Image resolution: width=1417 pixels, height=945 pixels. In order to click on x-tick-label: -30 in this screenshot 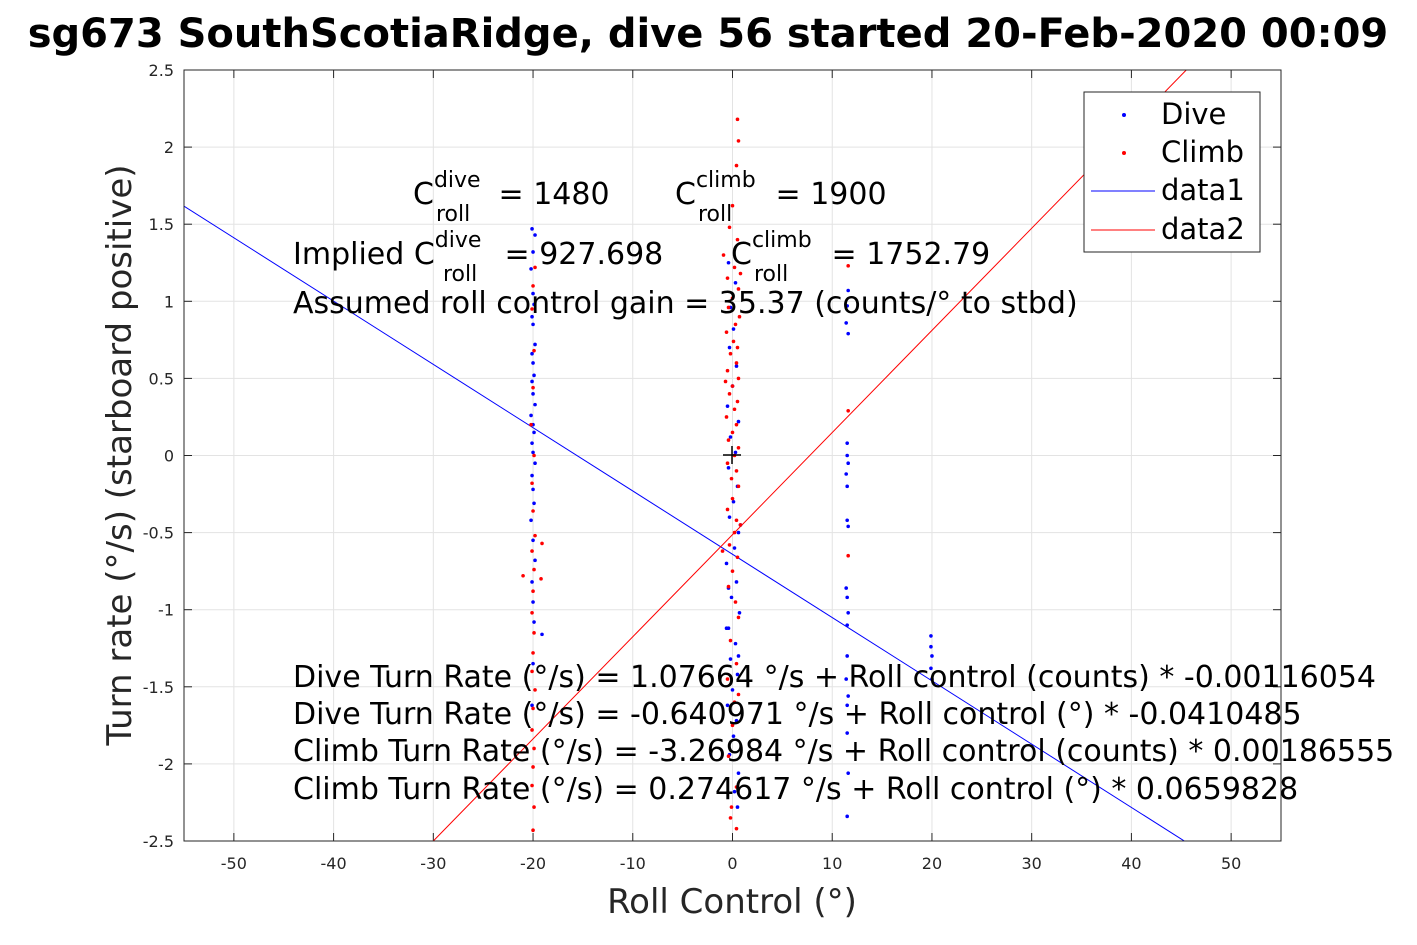, I will do `click(433, 863)`.